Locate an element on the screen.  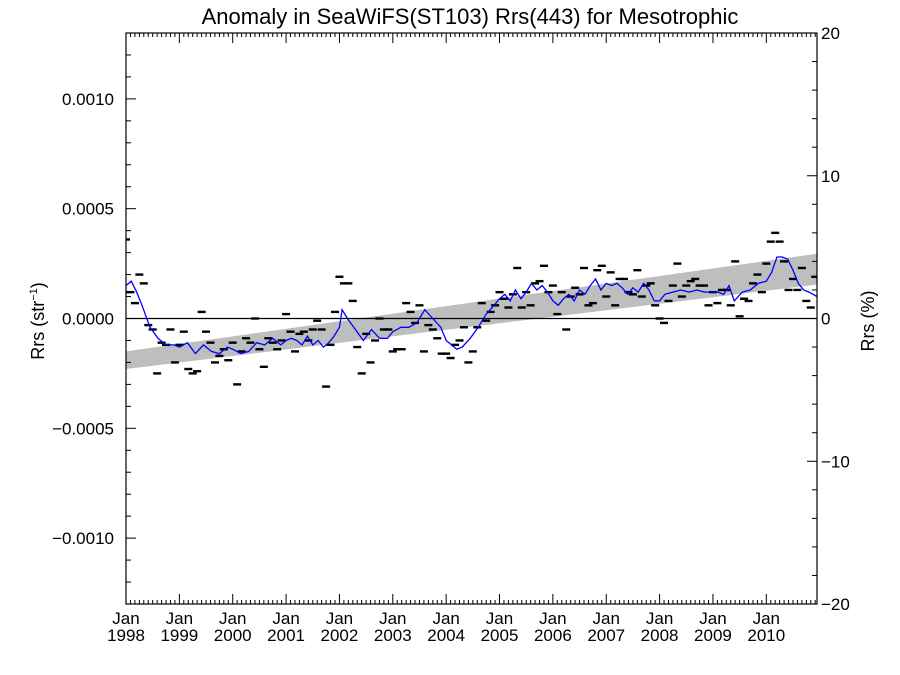
y-tick-label-right: 20 is located at coordinates (830, 33).